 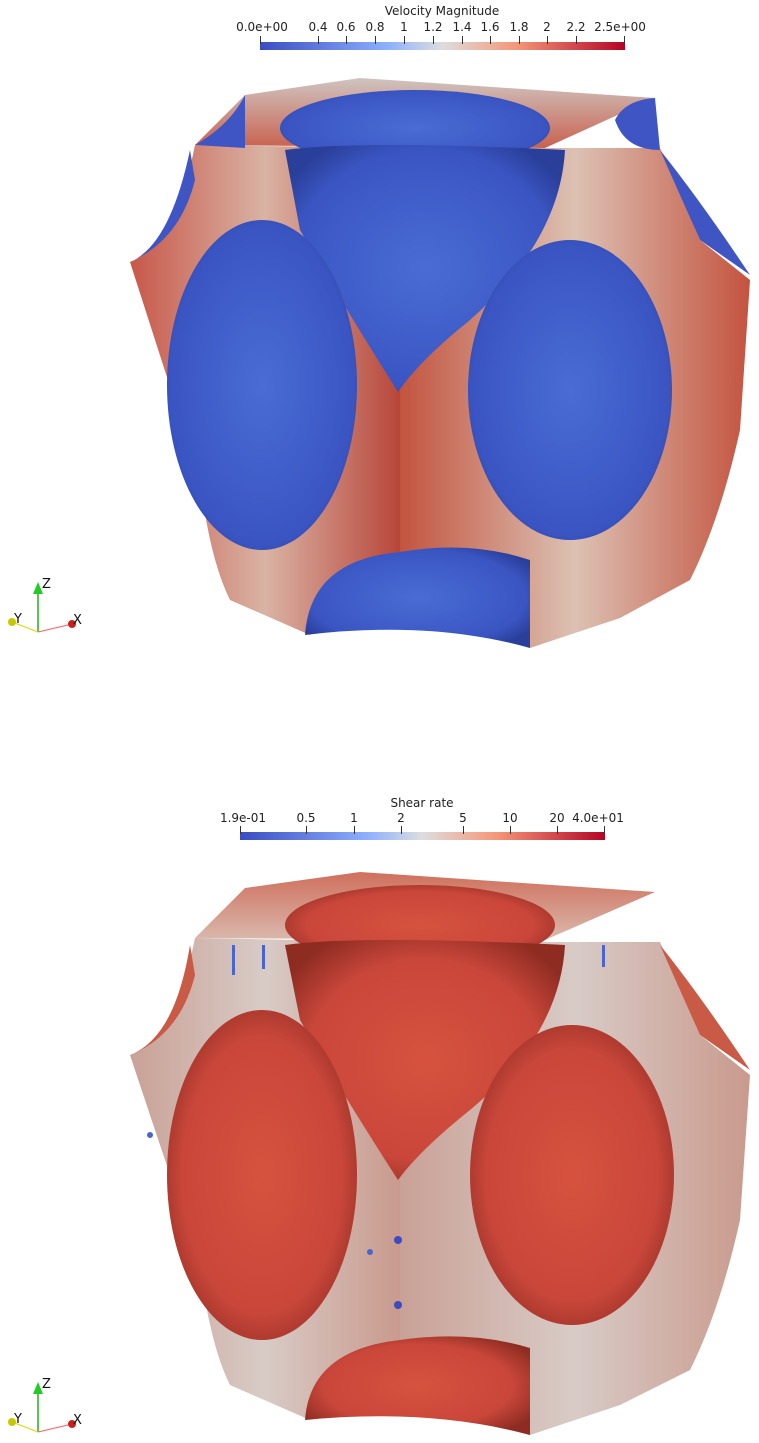 What do you see at coordinates (262, 27) in the screenshot?
I see `velocity-tick-label: 0.0e+00` at bounding box center [262, 27].